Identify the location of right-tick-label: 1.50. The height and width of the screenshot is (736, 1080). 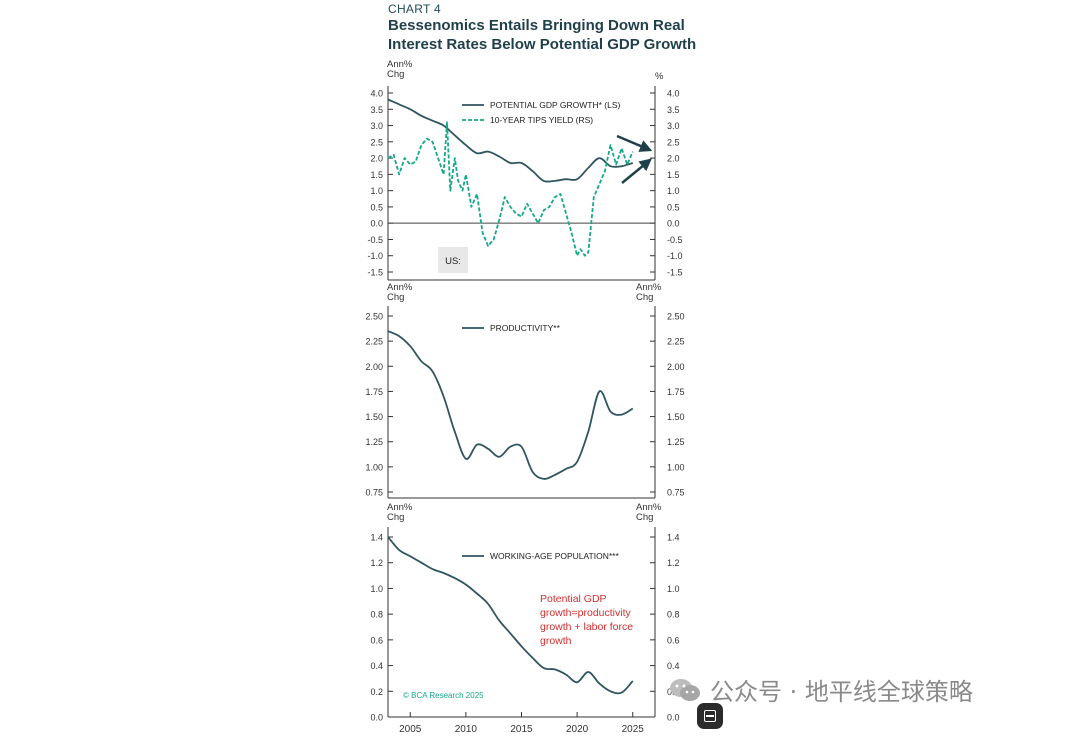
(676, 417).